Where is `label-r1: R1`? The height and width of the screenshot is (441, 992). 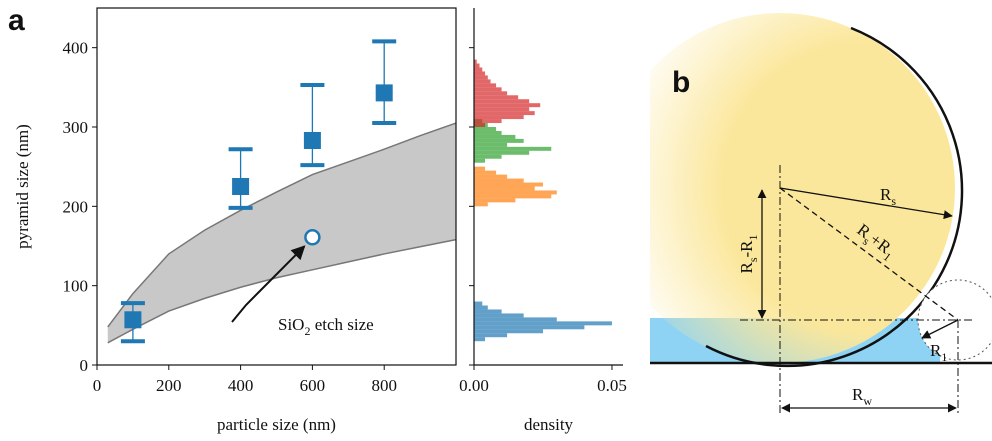 label-r1: R1 is located at coordinates (938, 352).